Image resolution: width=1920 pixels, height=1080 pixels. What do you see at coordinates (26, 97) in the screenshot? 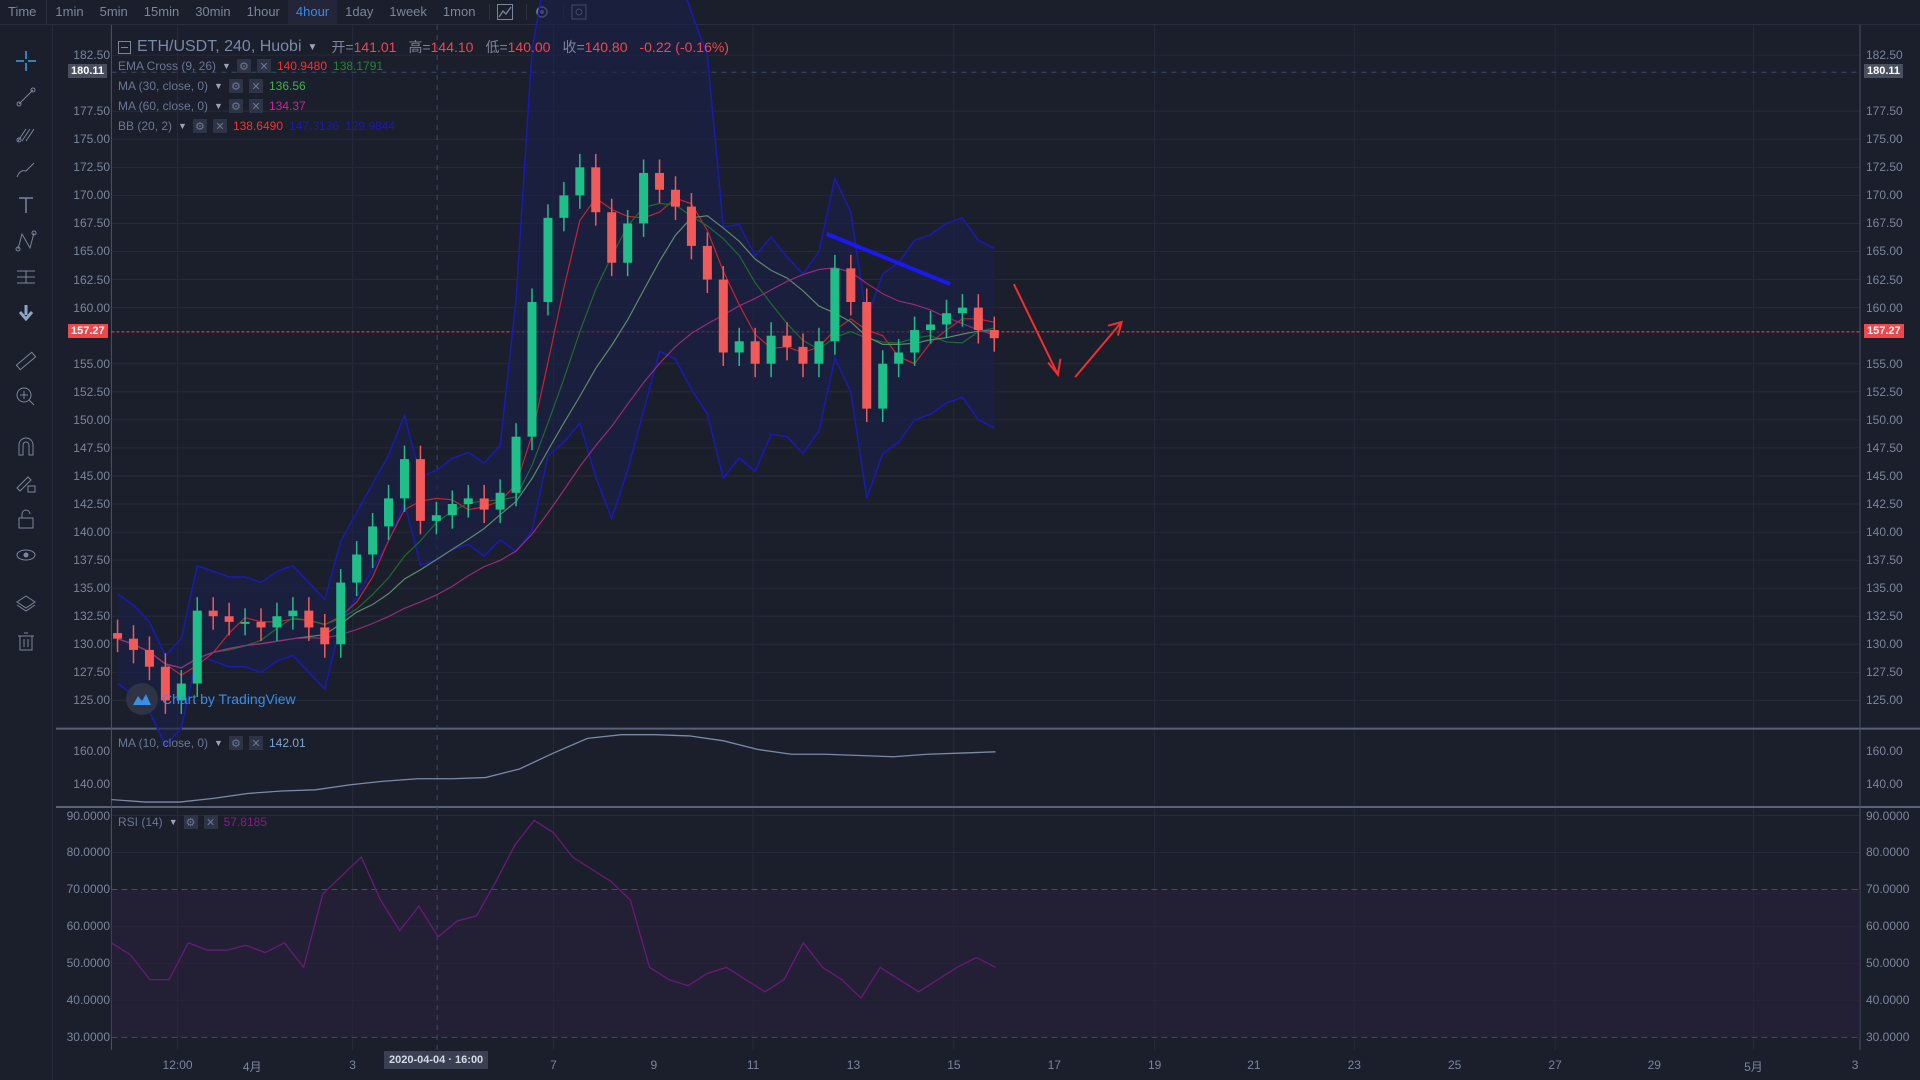
I see `trend-line-icon` at bounding box center [26, 97].